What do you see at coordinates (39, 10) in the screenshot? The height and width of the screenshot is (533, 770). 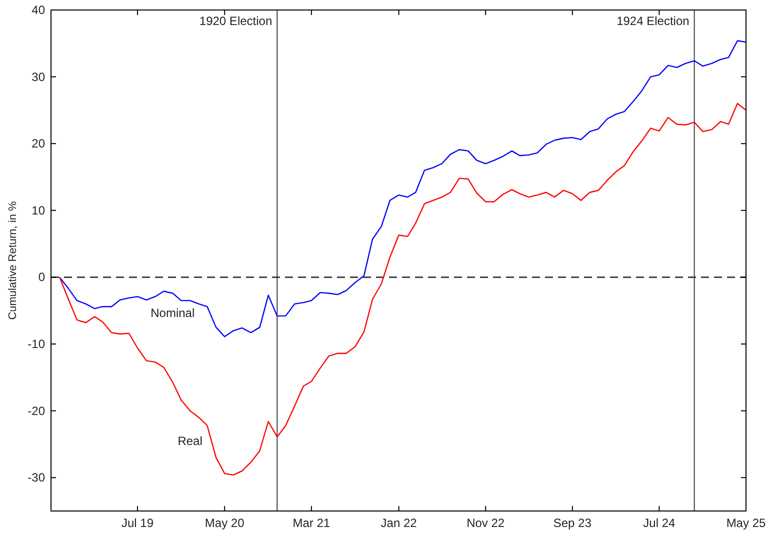 I see `y-tick-label: 40` at bounding box center [39, 10].